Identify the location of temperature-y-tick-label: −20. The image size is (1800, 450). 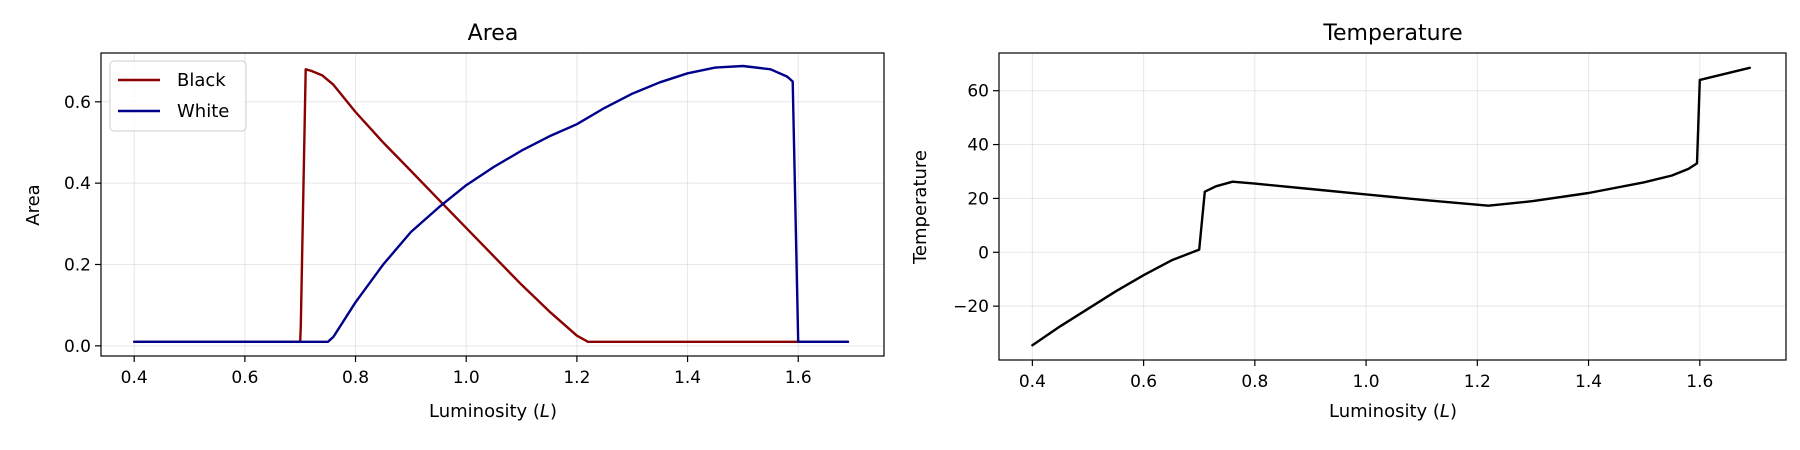
(971, 307).